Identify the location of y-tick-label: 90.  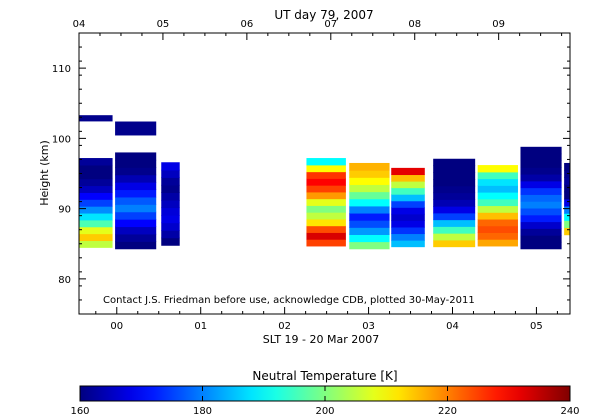
(64, 210).